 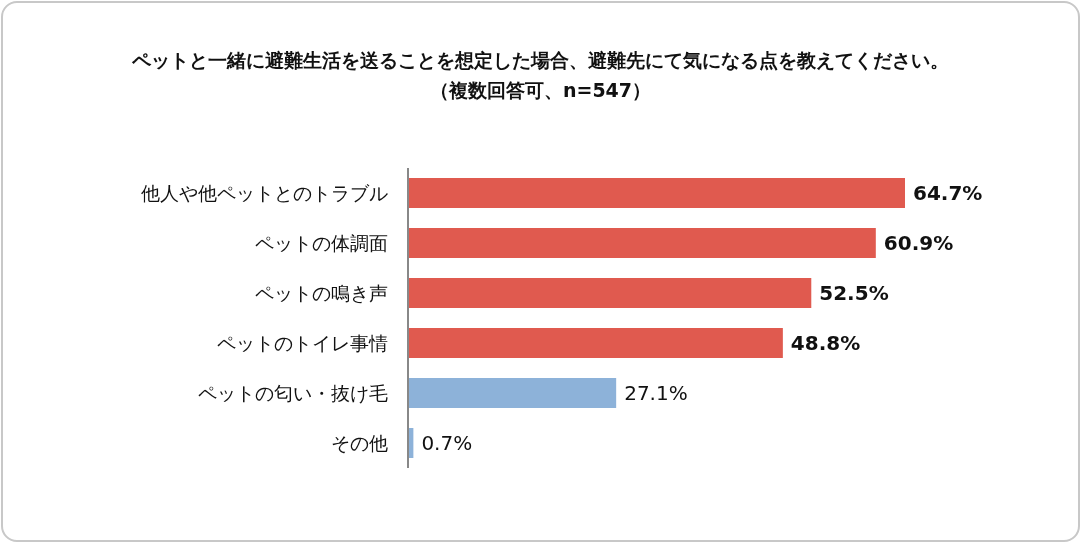 I want to click on y-tick-label: その他, so click(x=359, y=442).